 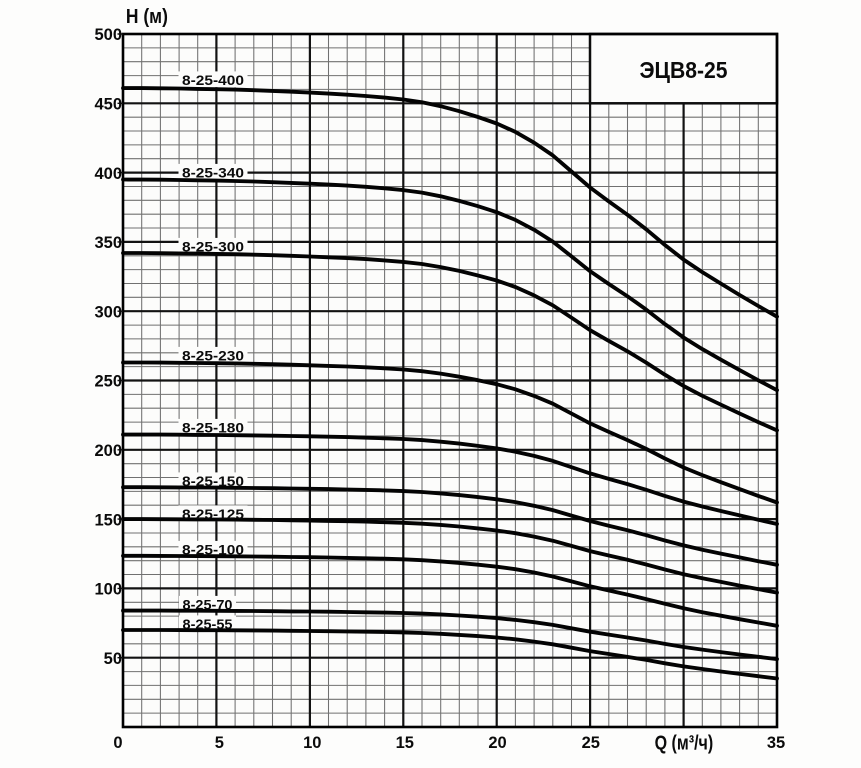 What do you see at coordinates (213, 481) in the screenshot?
I see `svg-text: 8-25-150` at bounding box center [213, 481].